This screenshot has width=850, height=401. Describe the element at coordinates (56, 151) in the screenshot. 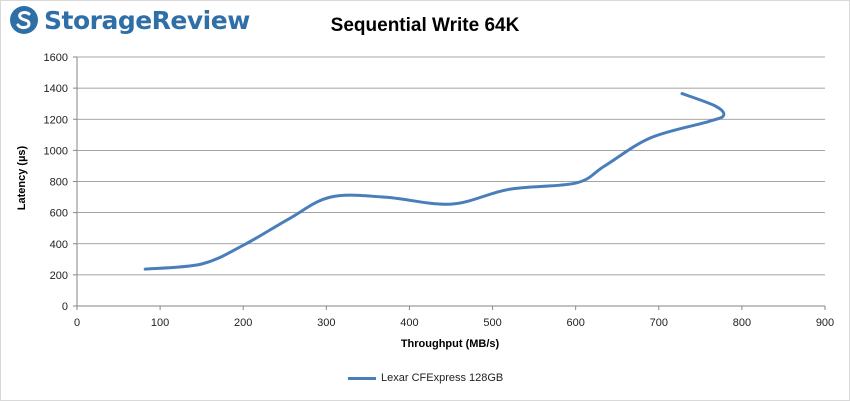

I see `y-tick-label: 1000` at that location.